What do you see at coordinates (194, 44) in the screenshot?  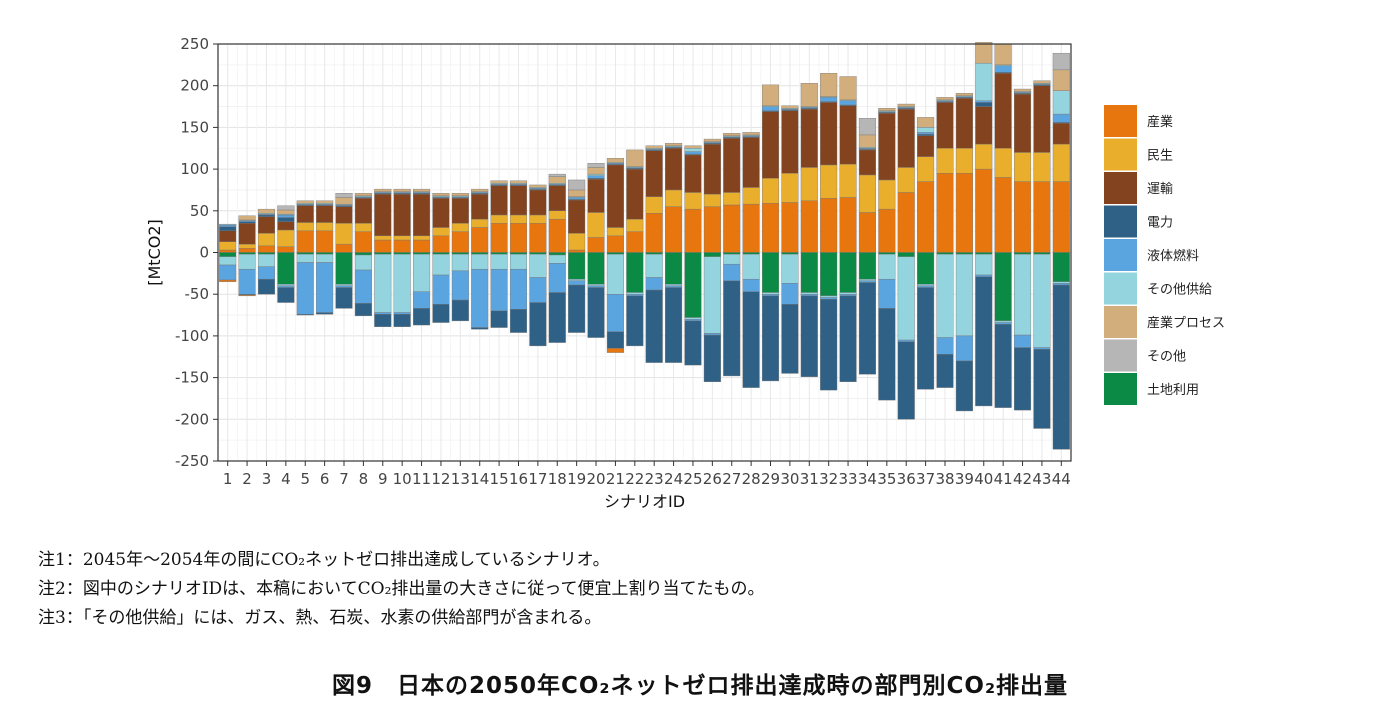 I see `y-tick-label: 250` at bounding box center [194, 44].